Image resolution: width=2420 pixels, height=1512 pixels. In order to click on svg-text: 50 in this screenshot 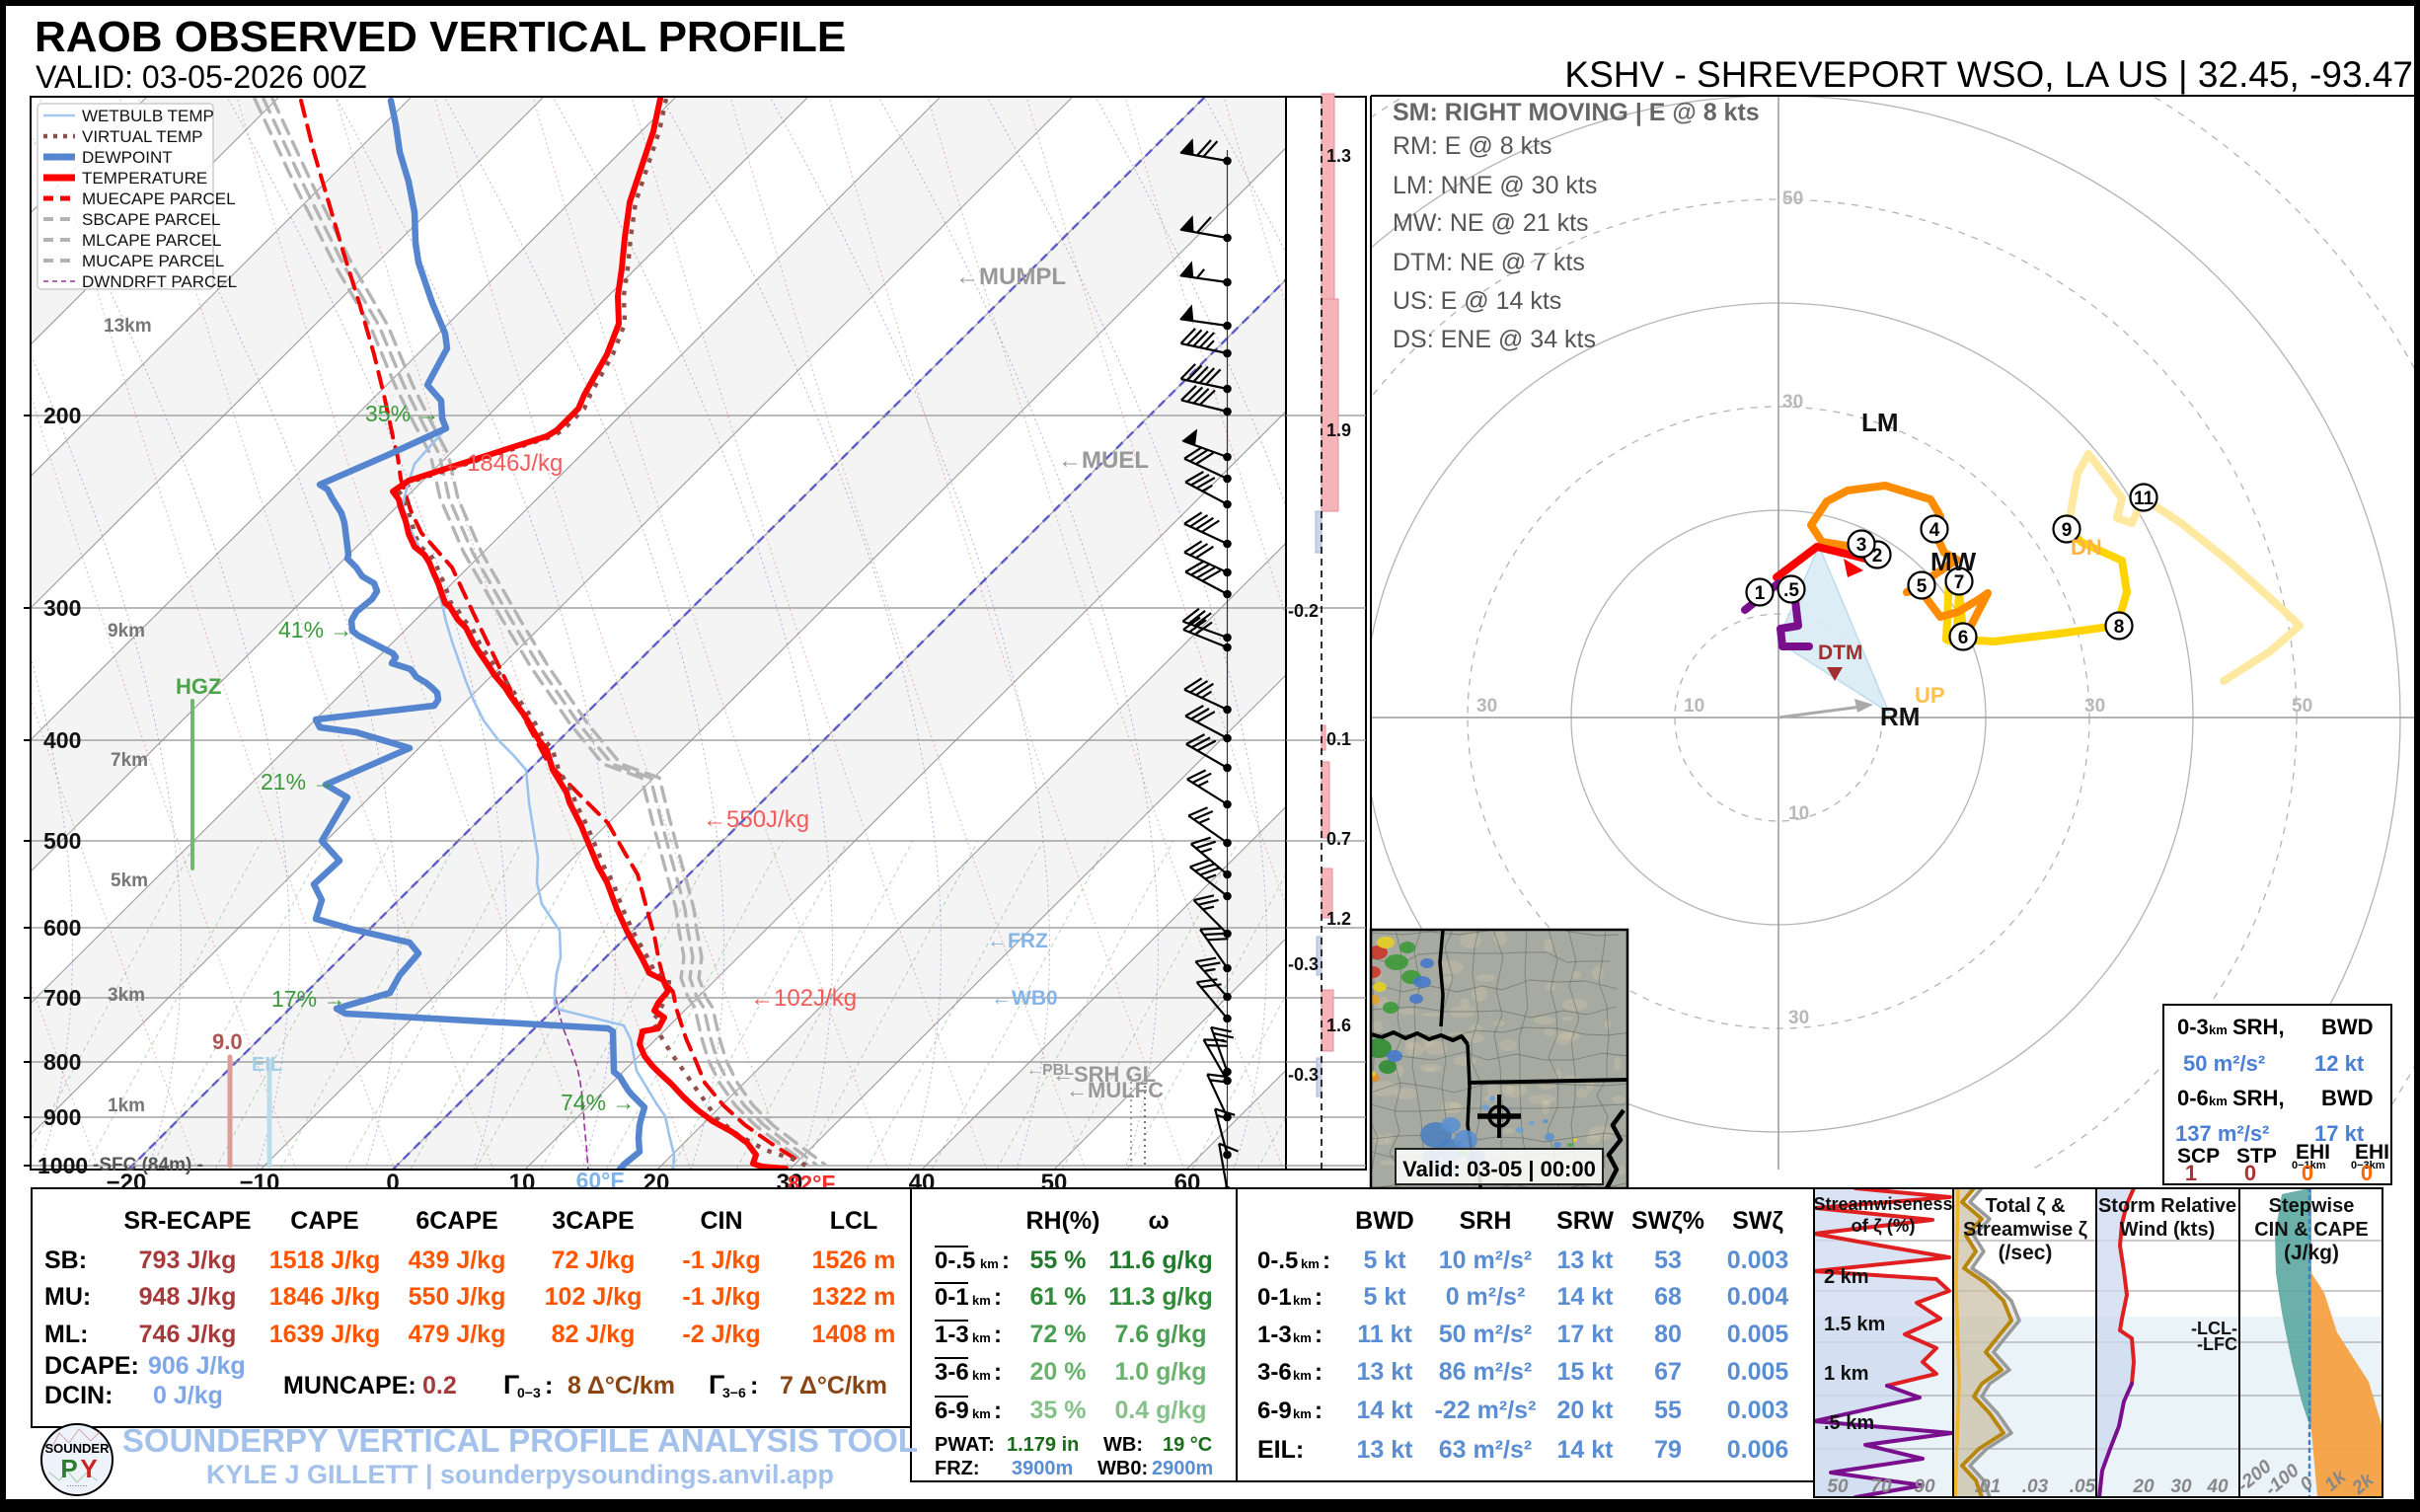, I will do `click(1838, 1487)`.